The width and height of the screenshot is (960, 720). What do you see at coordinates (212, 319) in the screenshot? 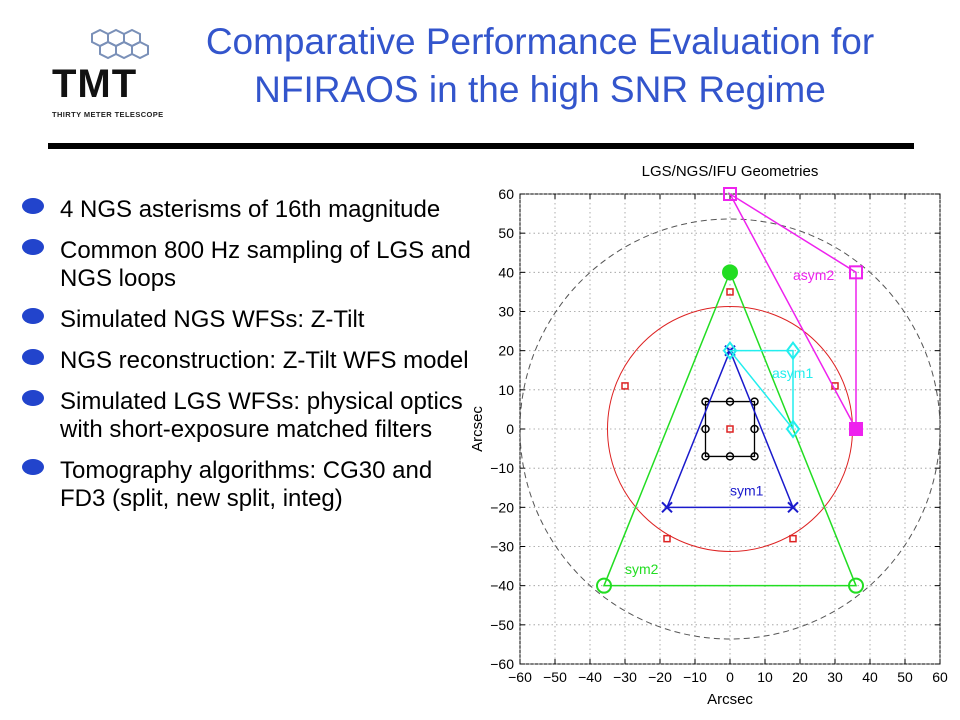
I see `bullet-text: Simulated NGS WFSs: Z-Tilt` at bounding box center [212, 319].